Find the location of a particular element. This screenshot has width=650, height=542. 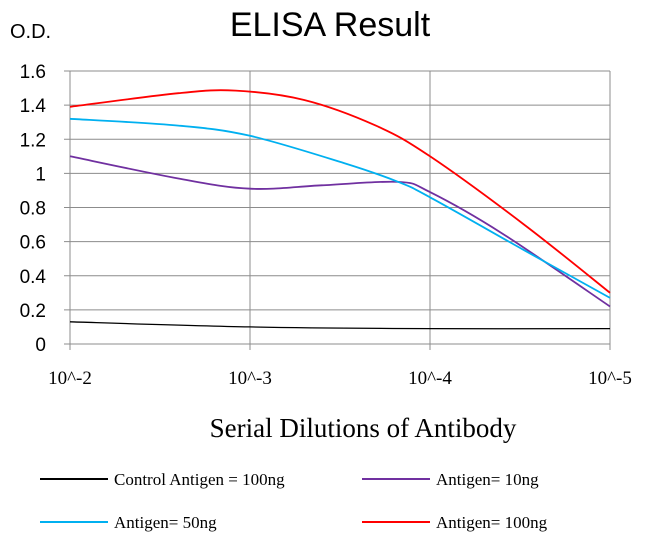

x-axis-label: Serial Dilutions of Antibody is located at coordinates (363, 428).